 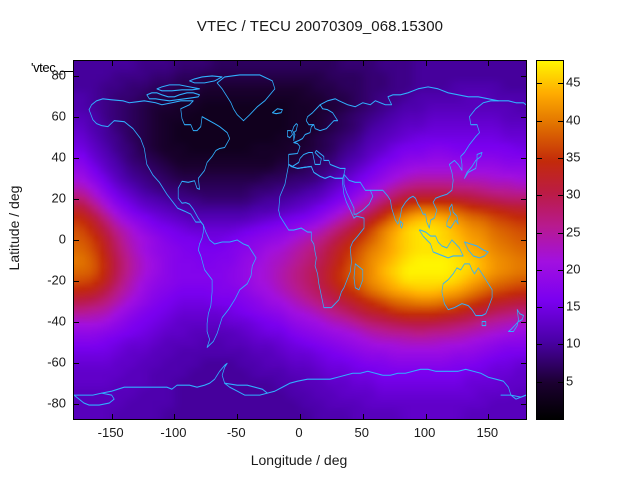 What do you see at coordinates (361, 432) in the screenshot?
I see `x-tick-label: 50` at bounding box center [361, 432].